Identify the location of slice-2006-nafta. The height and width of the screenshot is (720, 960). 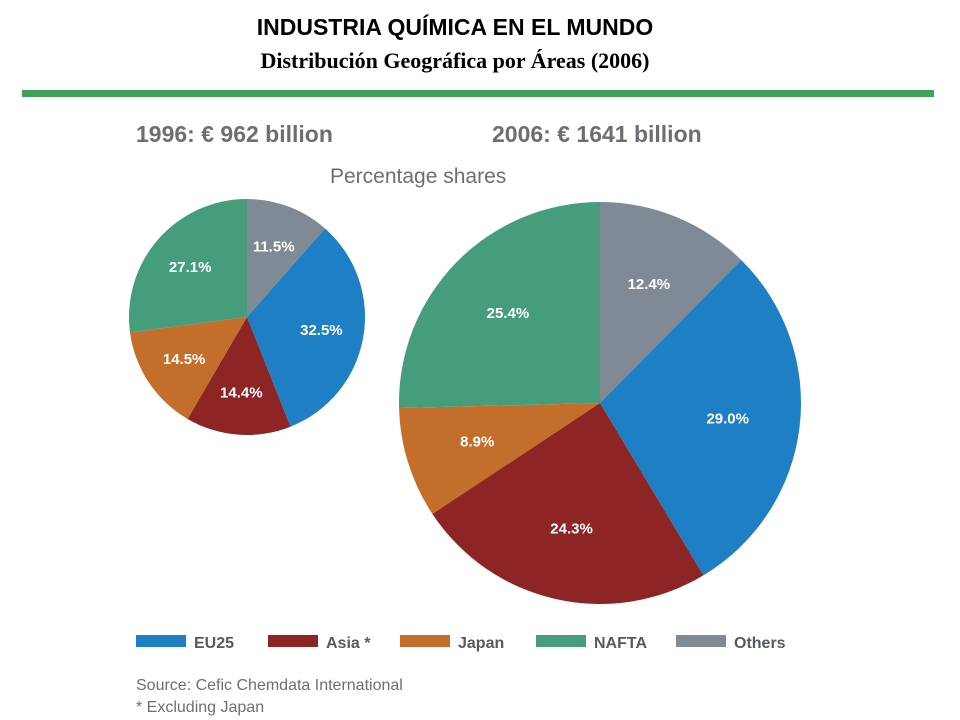
(499, 305).